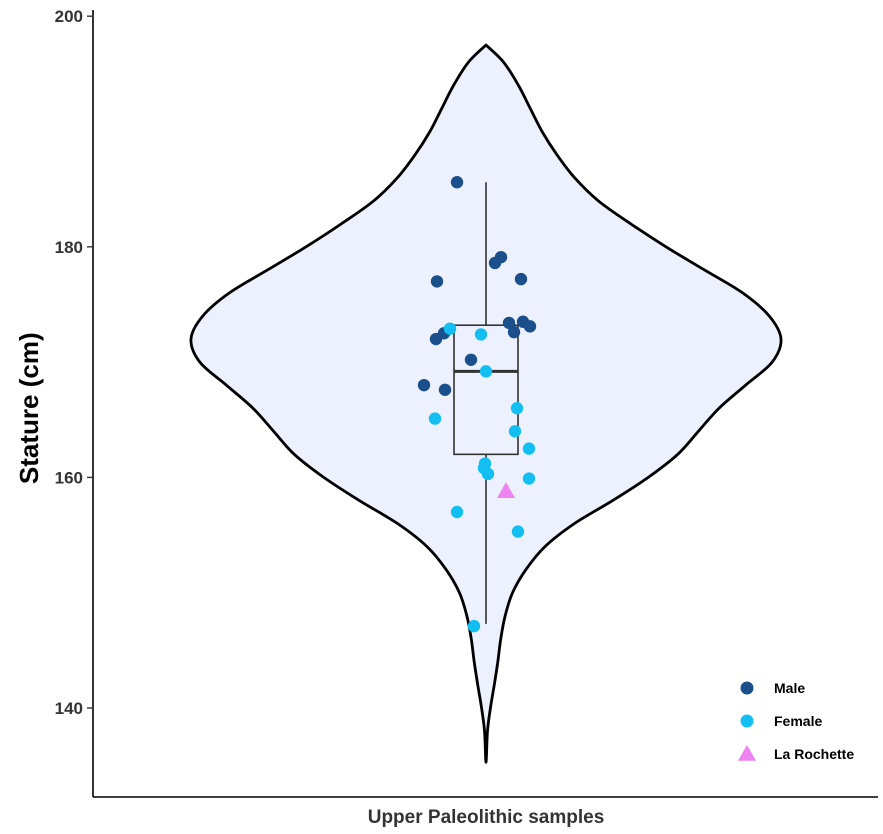  Describe the element at coordinates (772, 688) in the screenshot. I see `legend-item-male: Male` at that location.